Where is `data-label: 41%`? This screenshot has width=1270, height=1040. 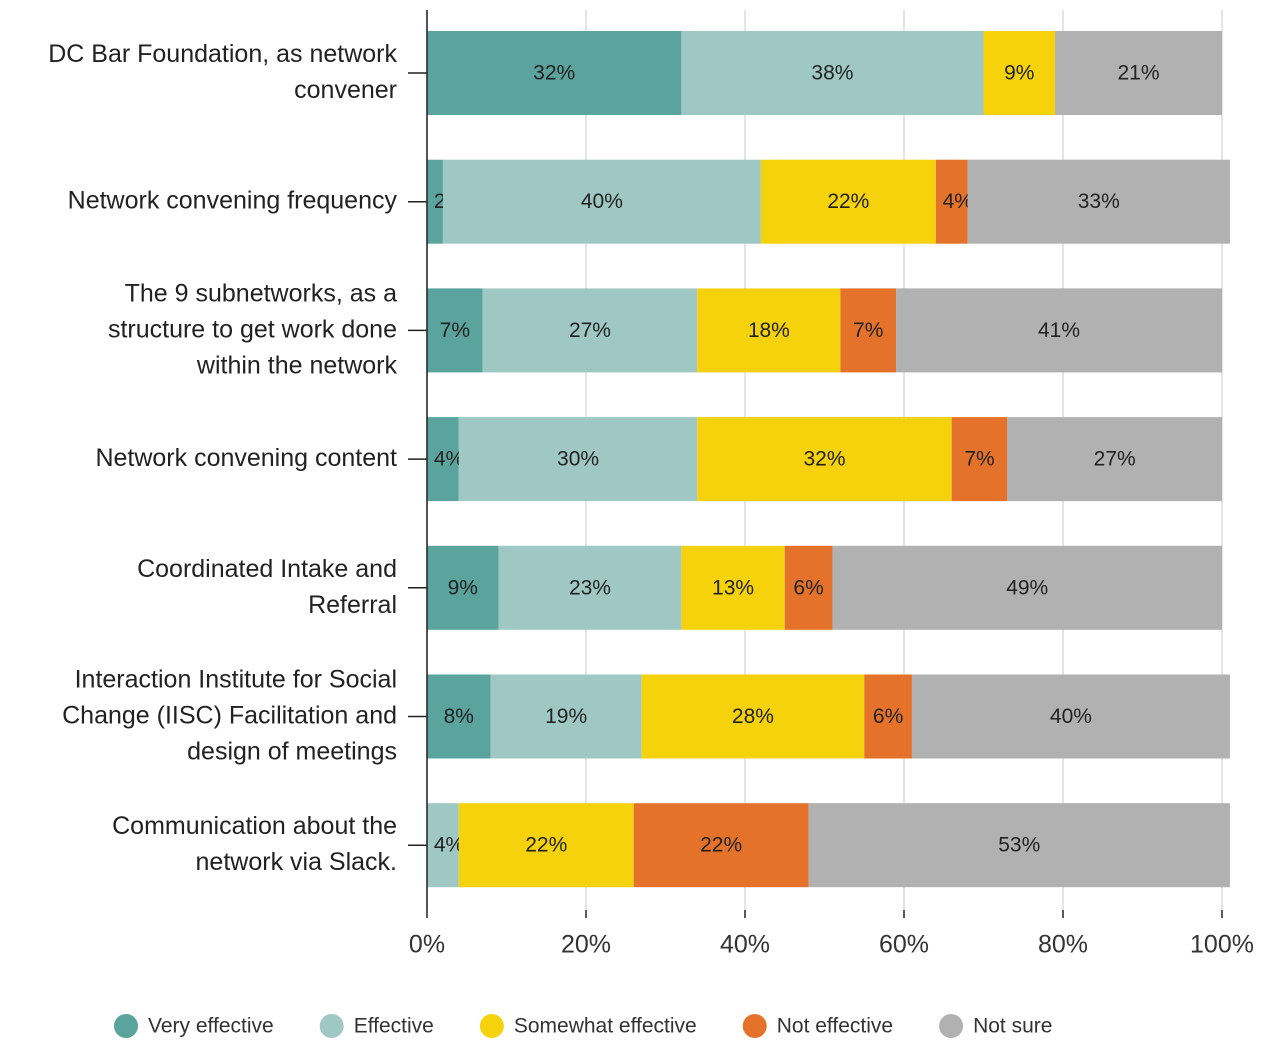 data-label: 41% is located at coordinates (1059, 330).